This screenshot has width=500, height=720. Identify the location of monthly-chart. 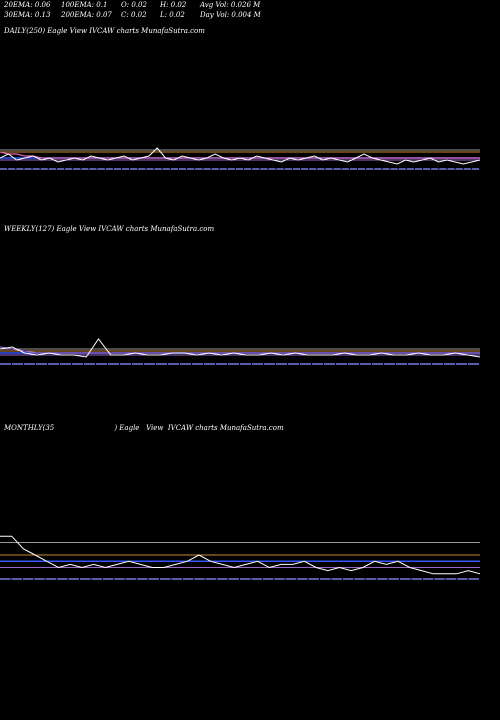
(240, 557).